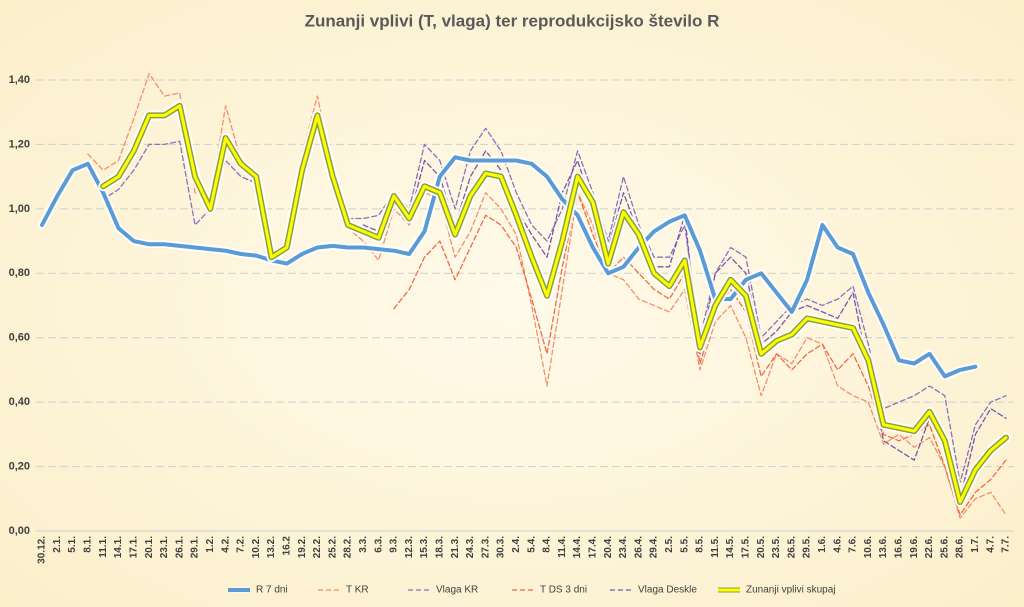 The width and height of the screenshot is (1024, 607). I want to click on legend-label: Zunanji vplivi skupaj, so click(791, 590).